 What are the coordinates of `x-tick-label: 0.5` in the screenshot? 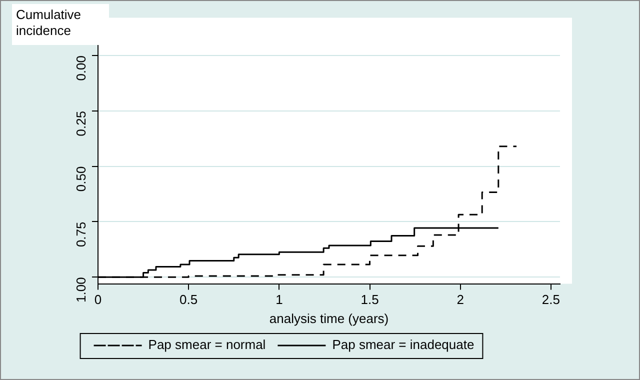 It's located at (189, 300).